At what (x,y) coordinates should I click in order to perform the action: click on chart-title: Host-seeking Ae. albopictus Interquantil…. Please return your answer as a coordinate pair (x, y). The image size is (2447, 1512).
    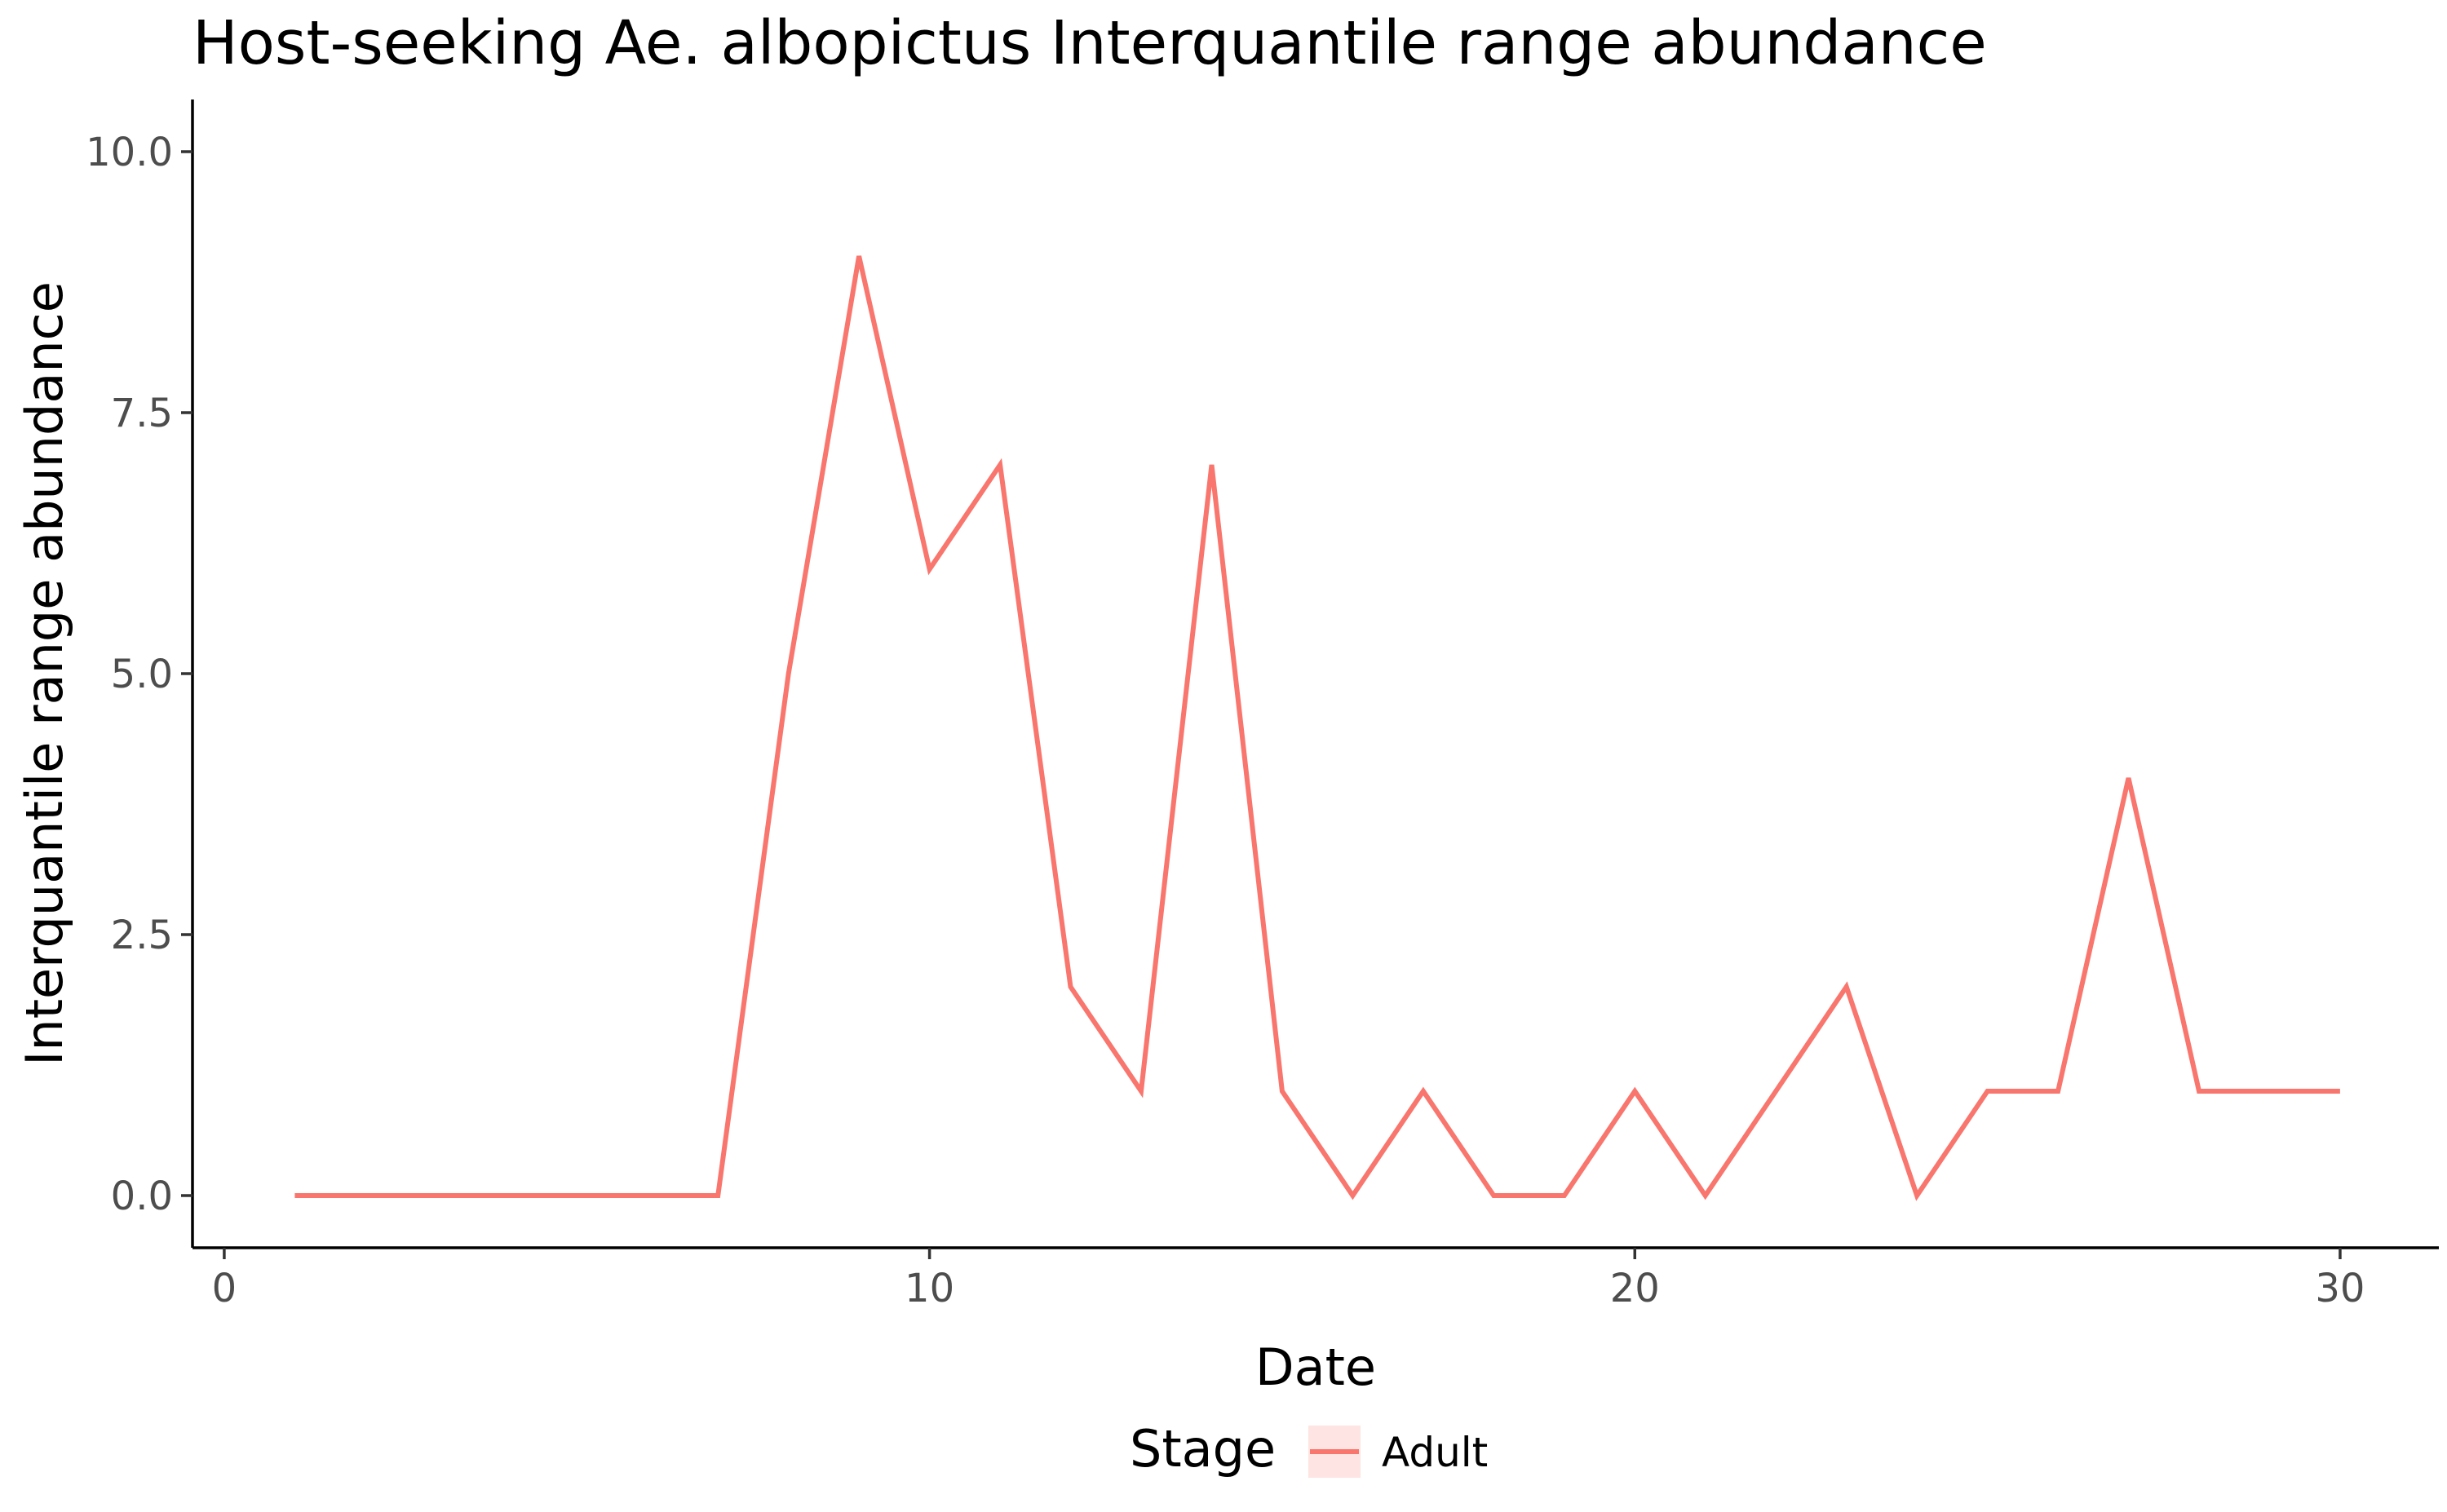
    Looking at the image, I should click on (1089, 43).